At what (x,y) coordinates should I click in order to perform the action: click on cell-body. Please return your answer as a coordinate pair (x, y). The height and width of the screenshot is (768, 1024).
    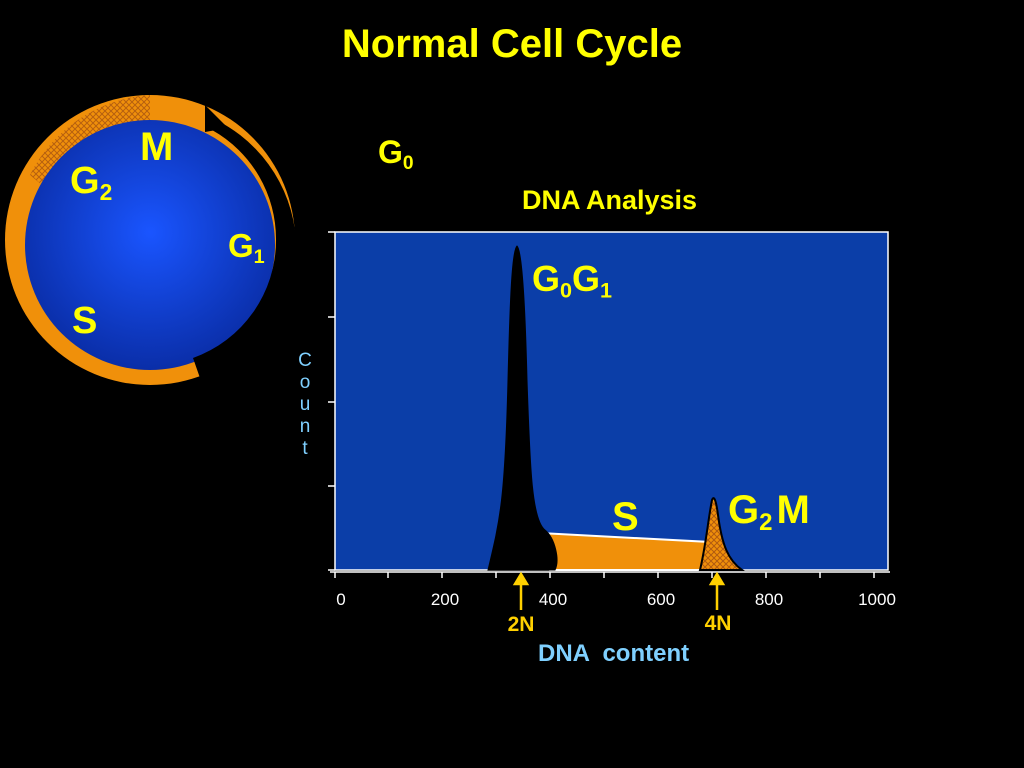
    Looking at the image, I should click on (150, 245).